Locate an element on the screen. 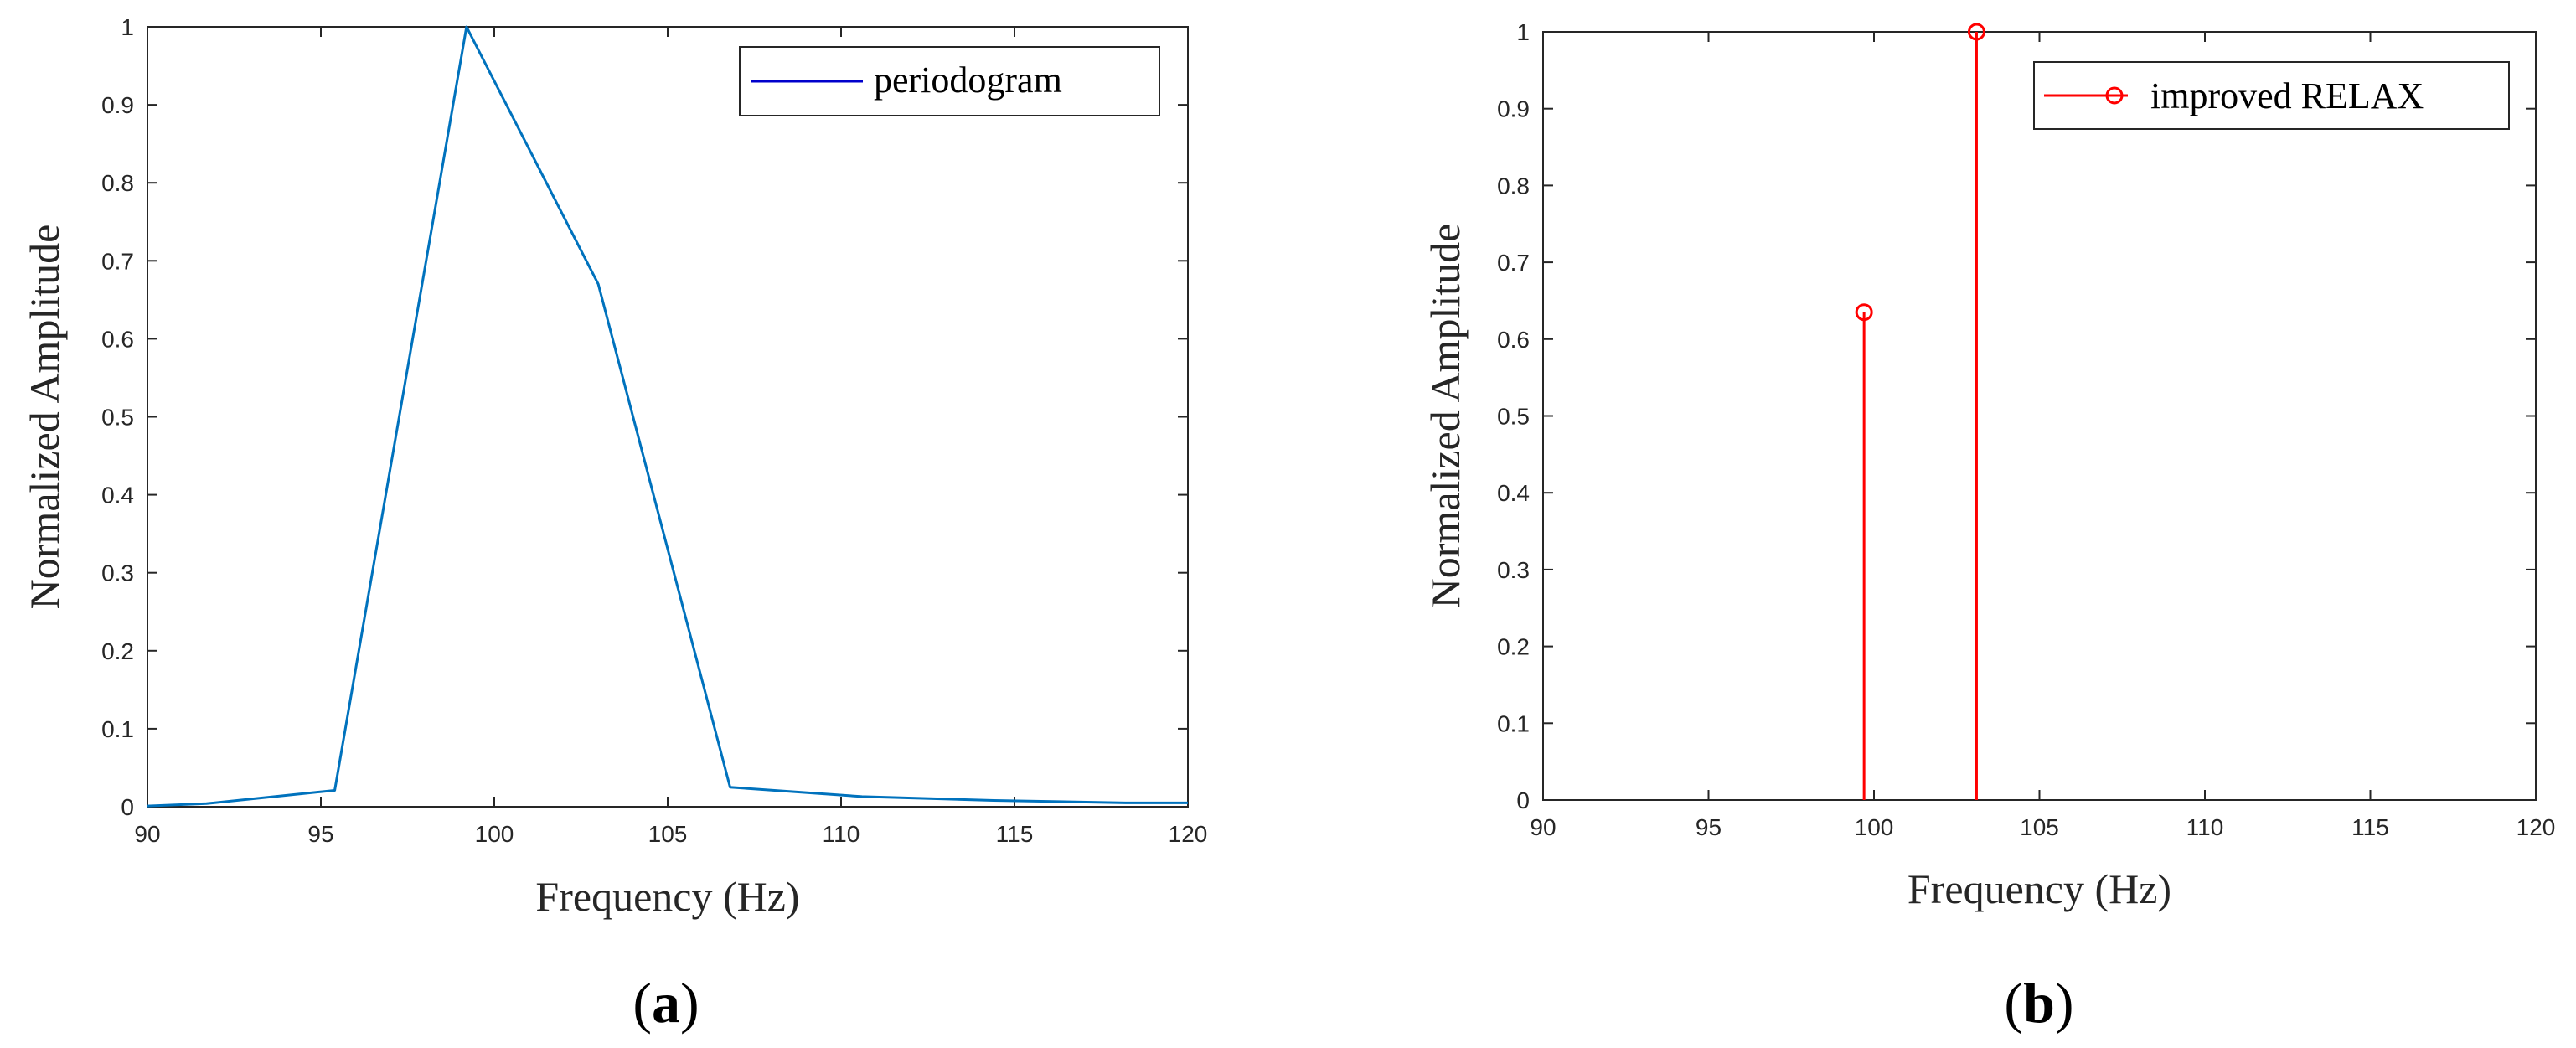  panel-caption: (b) is located at coordinates (2038, 1003).